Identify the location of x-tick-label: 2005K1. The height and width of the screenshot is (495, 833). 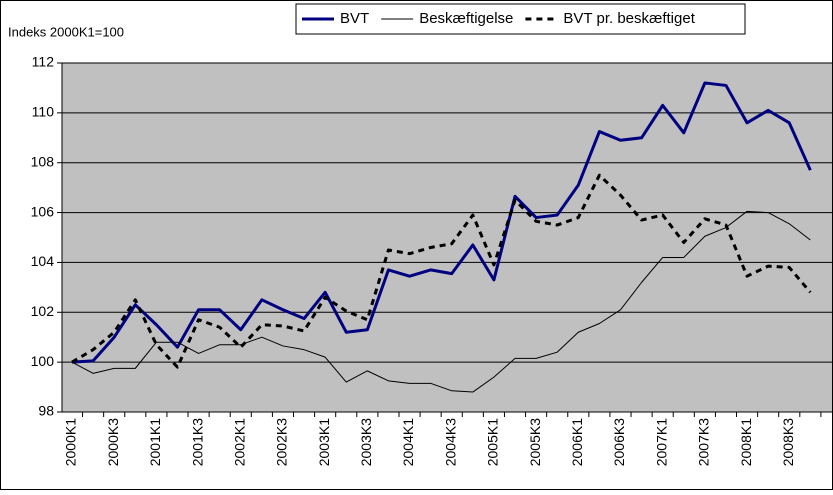
(493, 442).